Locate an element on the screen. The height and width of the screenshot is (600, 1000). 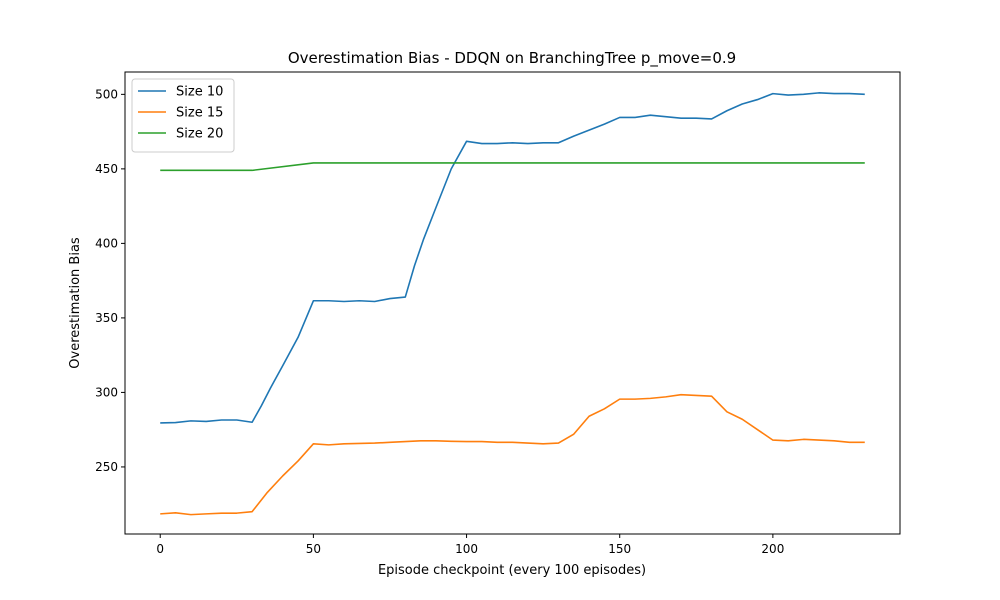
x-tick-label: 0 is located at coordinates (160, 549).